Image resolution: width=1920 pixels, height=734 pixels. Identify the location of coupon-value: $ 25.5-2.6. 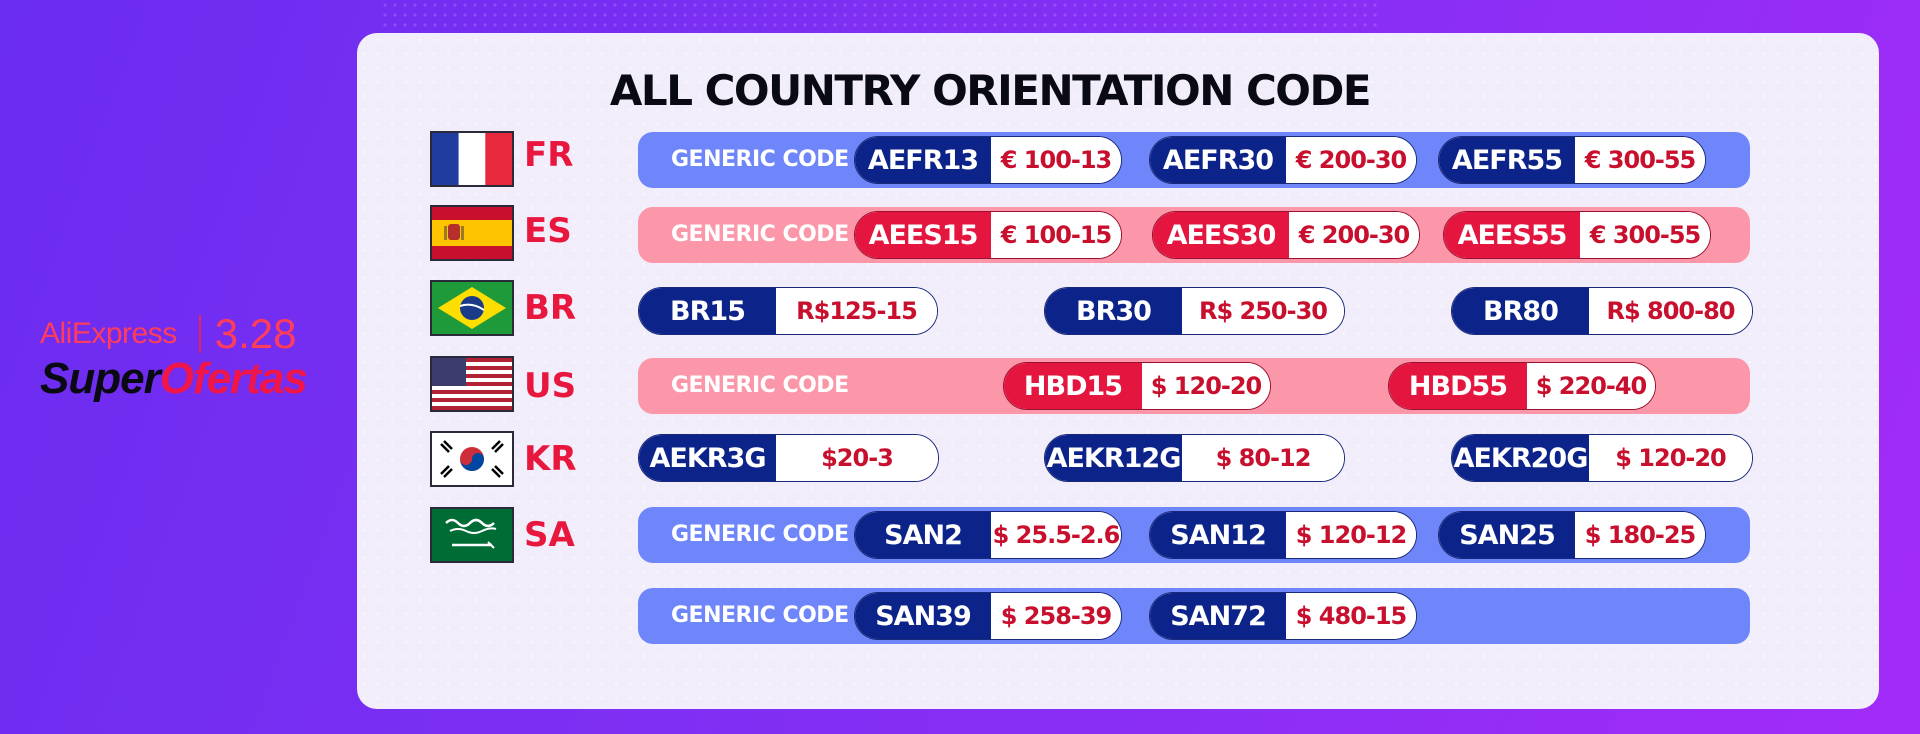
(1056, 535).